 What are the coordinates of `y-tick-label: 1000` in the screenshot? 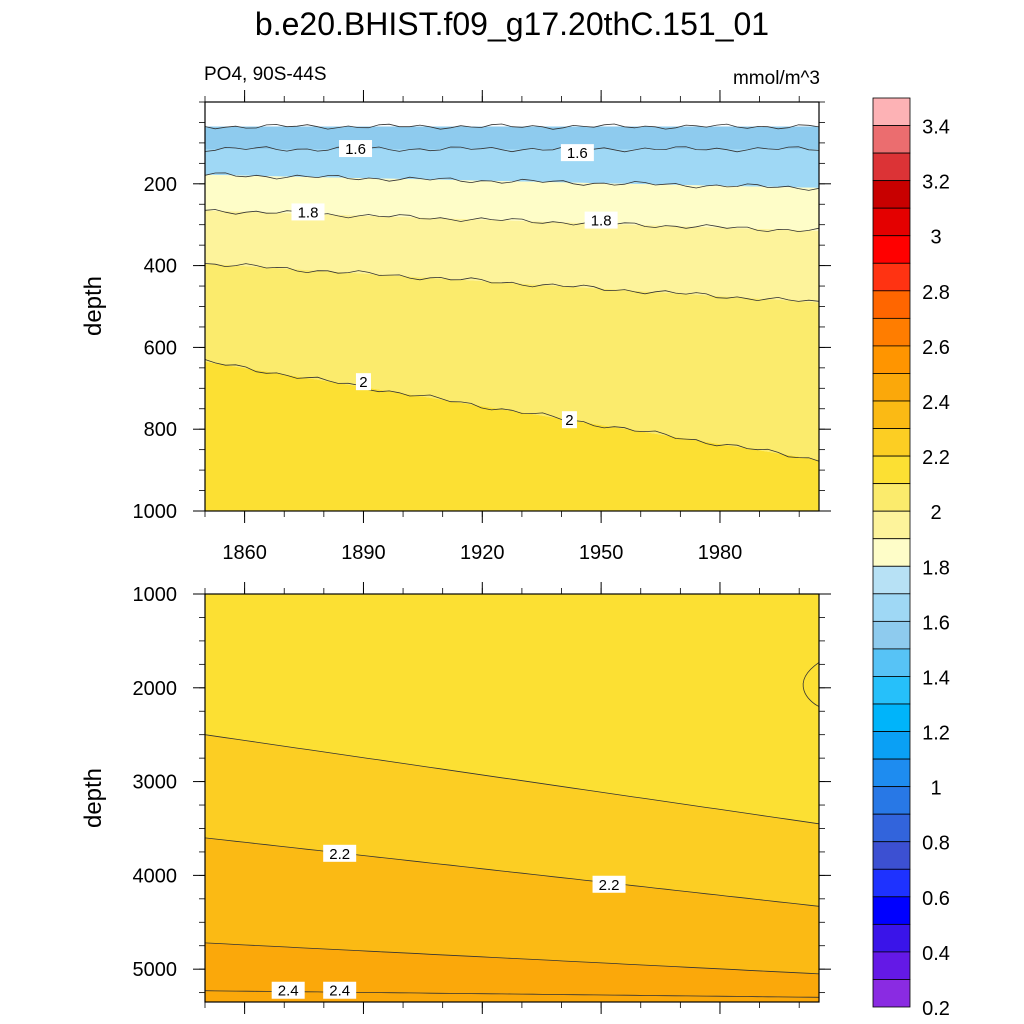 It's located at (155, 512).